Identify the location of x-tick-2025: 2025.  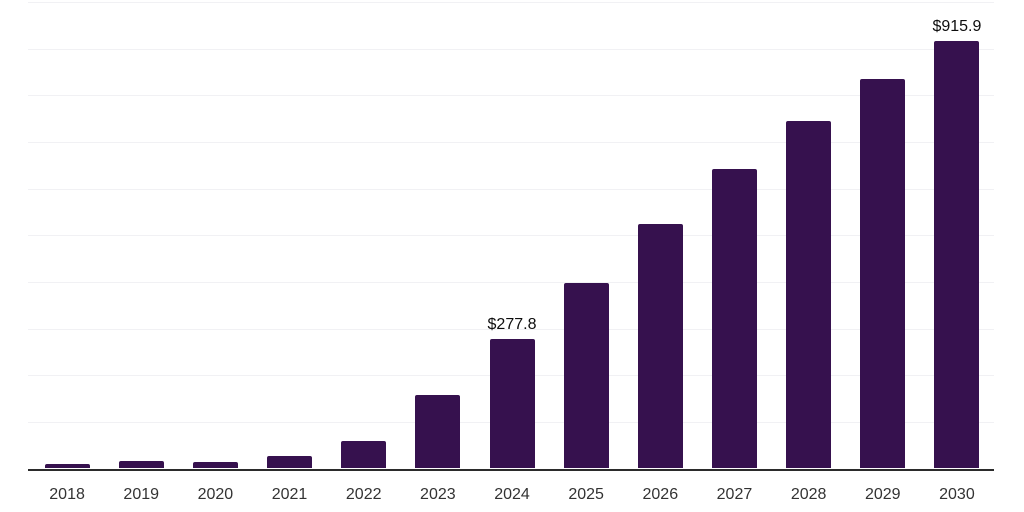
(586, 494).